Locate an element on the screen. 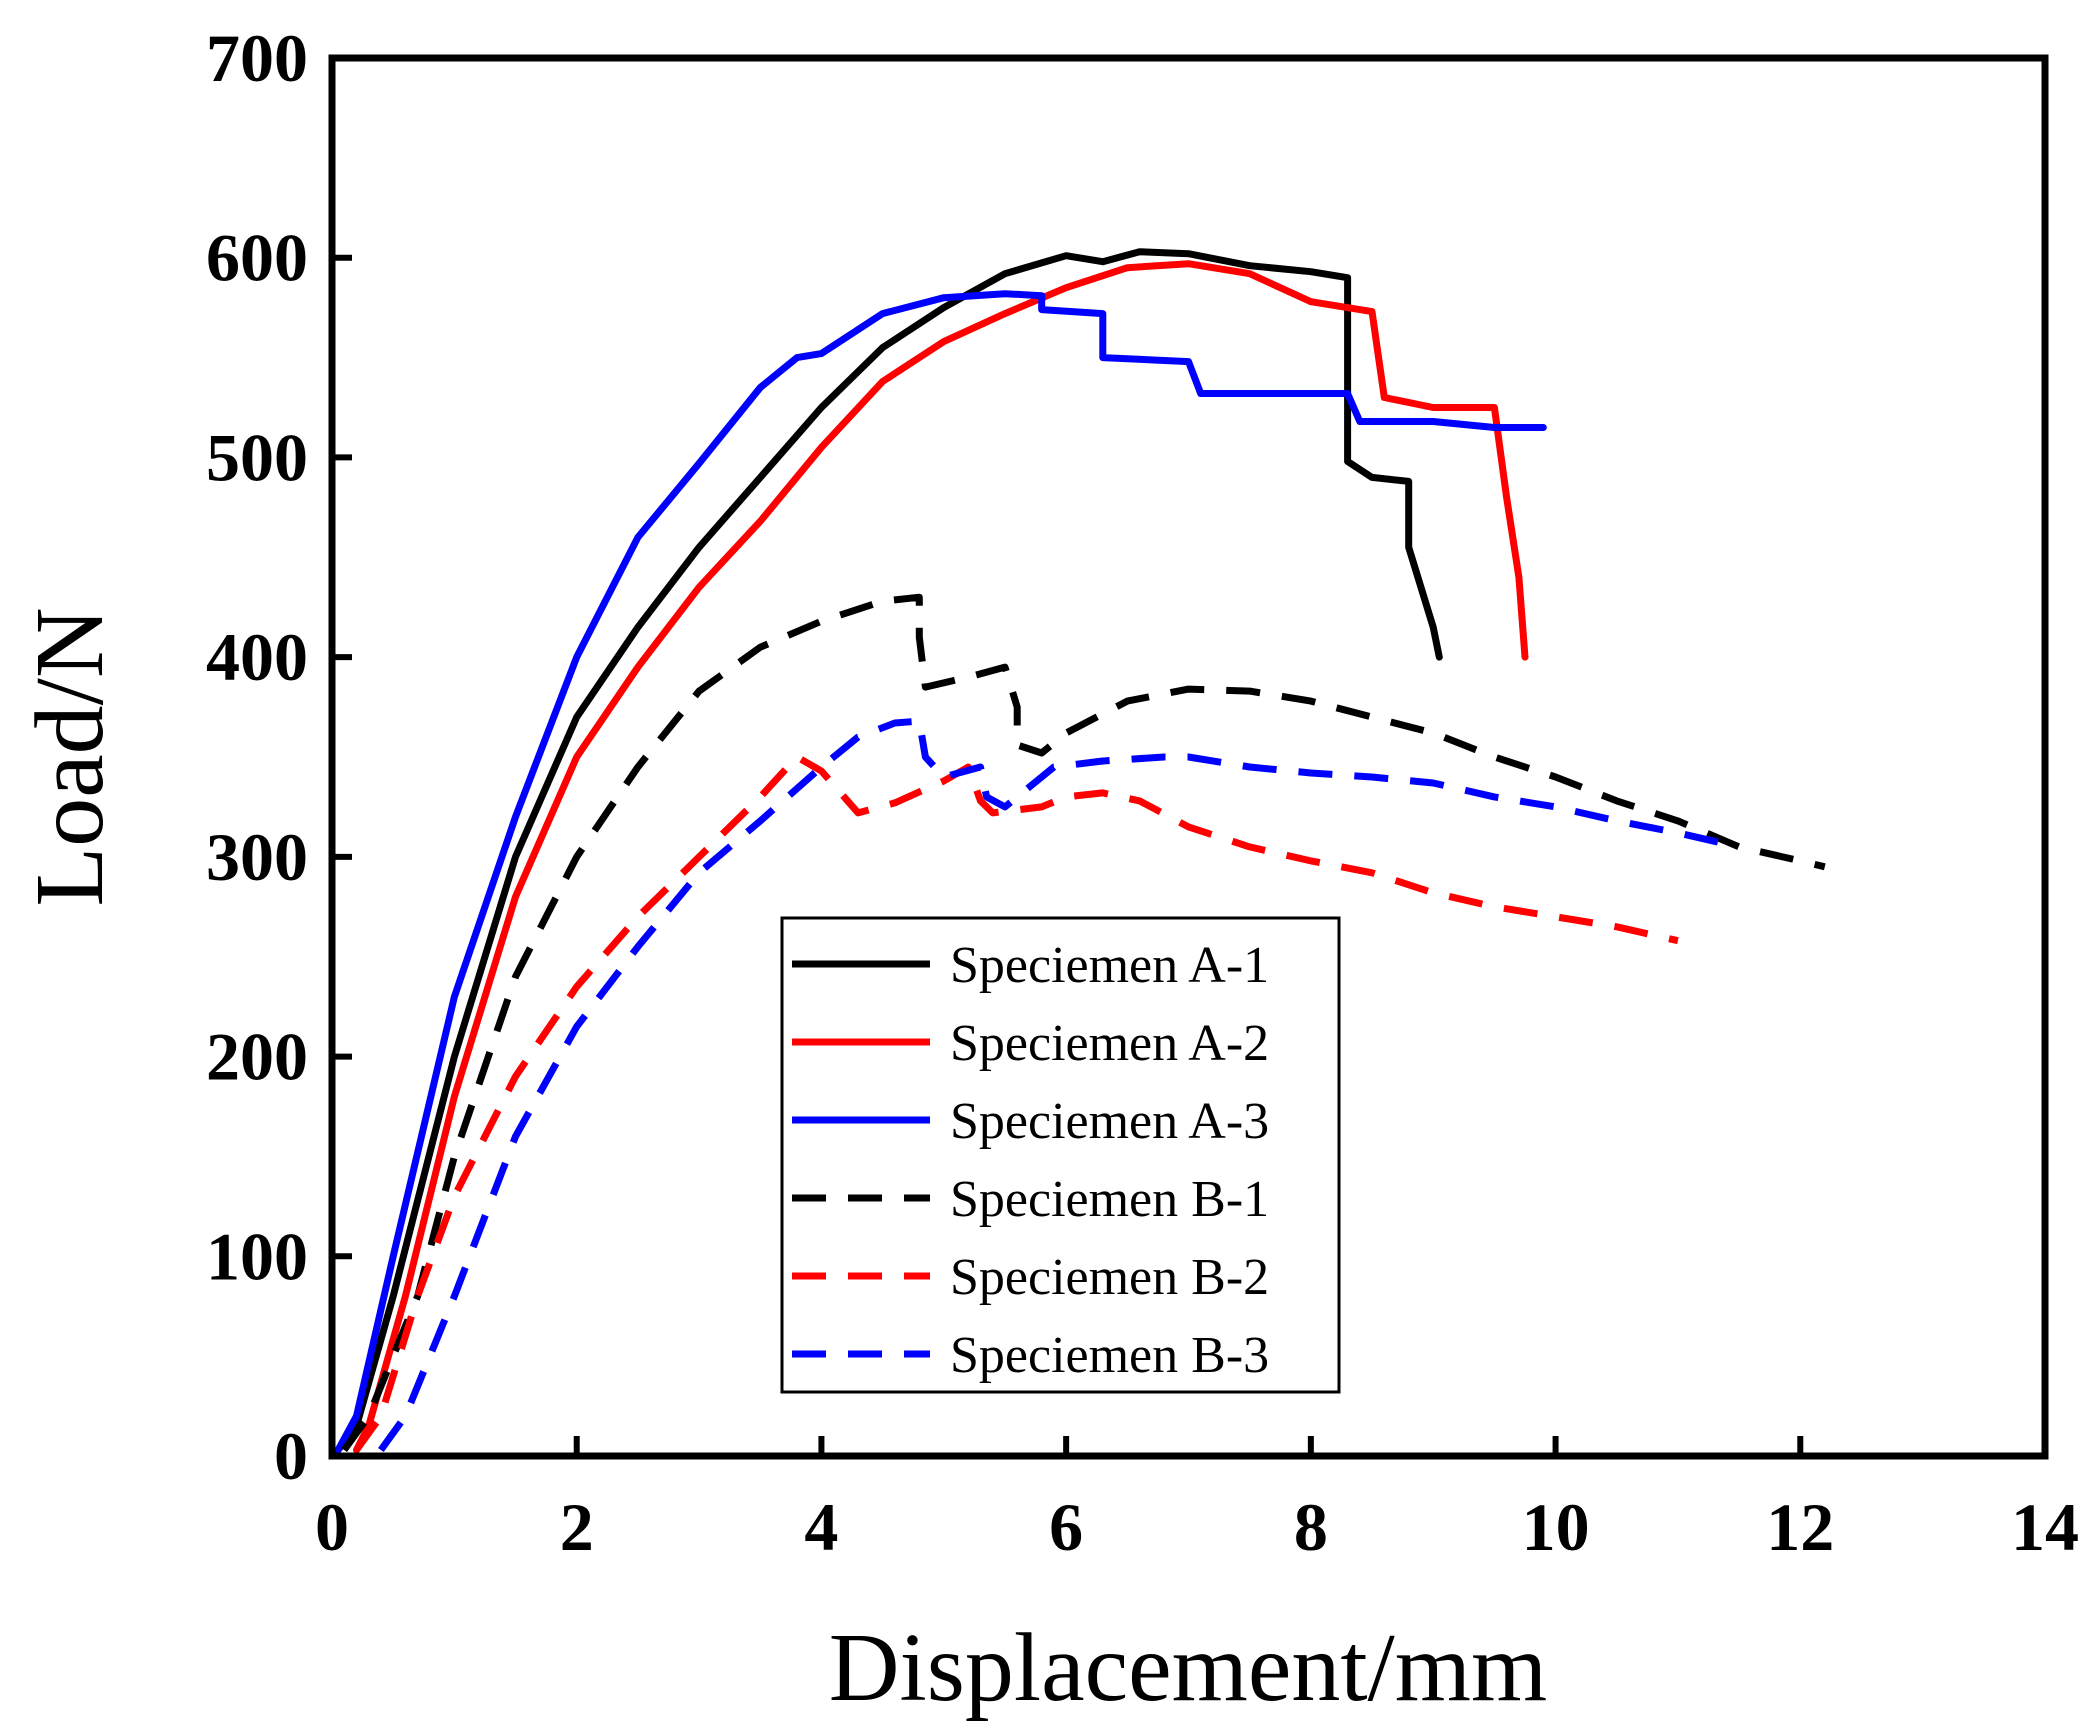 This screenshot has width=2095, height=1735. legend-label-speciemen-b-3: Speciemen B-3 is located at coordinates (1109, 1355).